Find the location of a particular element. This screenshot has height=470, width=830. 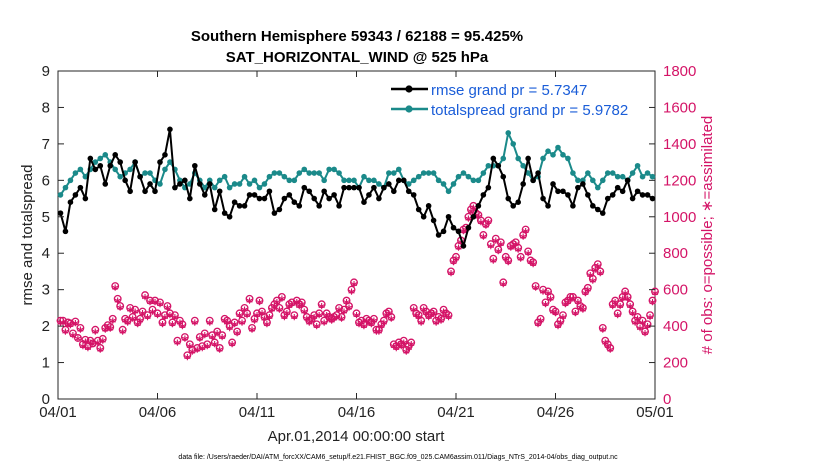

y-tick-label-right: 600 is located at coordinates (675, 290).